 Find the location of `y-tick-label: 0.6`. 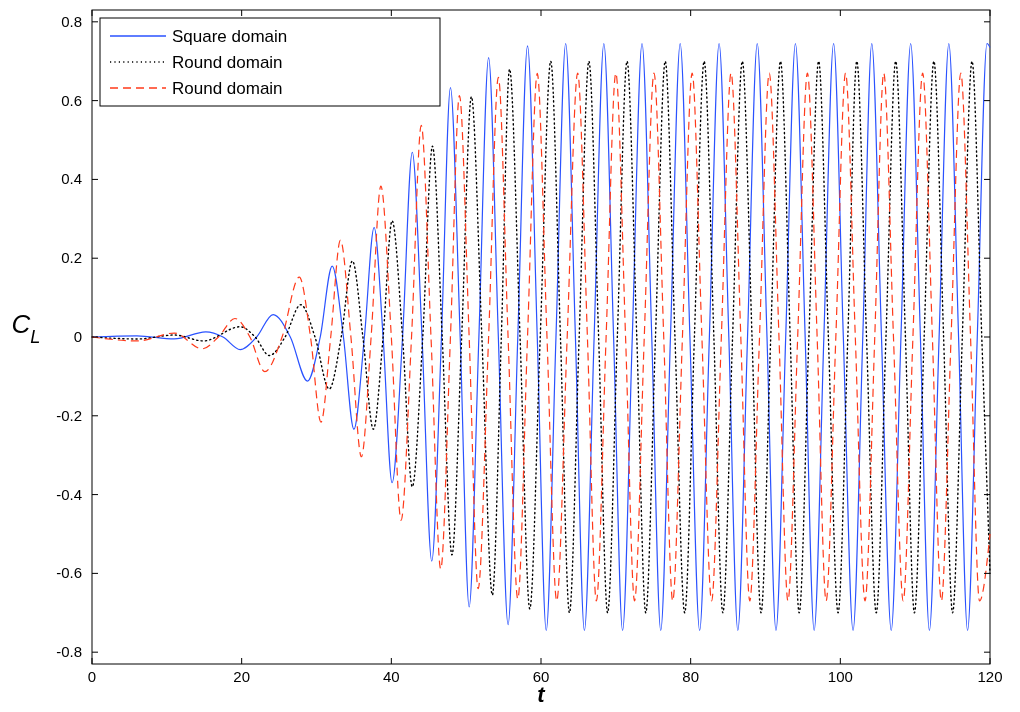

y-tick-label: 0.6 is located at coordinates (71, 100).